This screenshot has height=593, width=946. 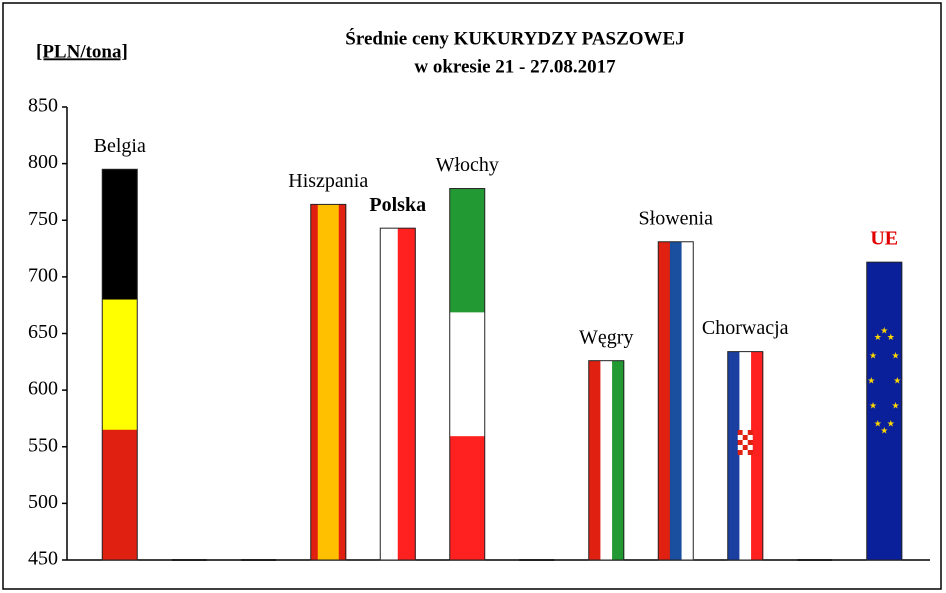 I want to click on bar-label: Węgry, so click(x=606, y=337).